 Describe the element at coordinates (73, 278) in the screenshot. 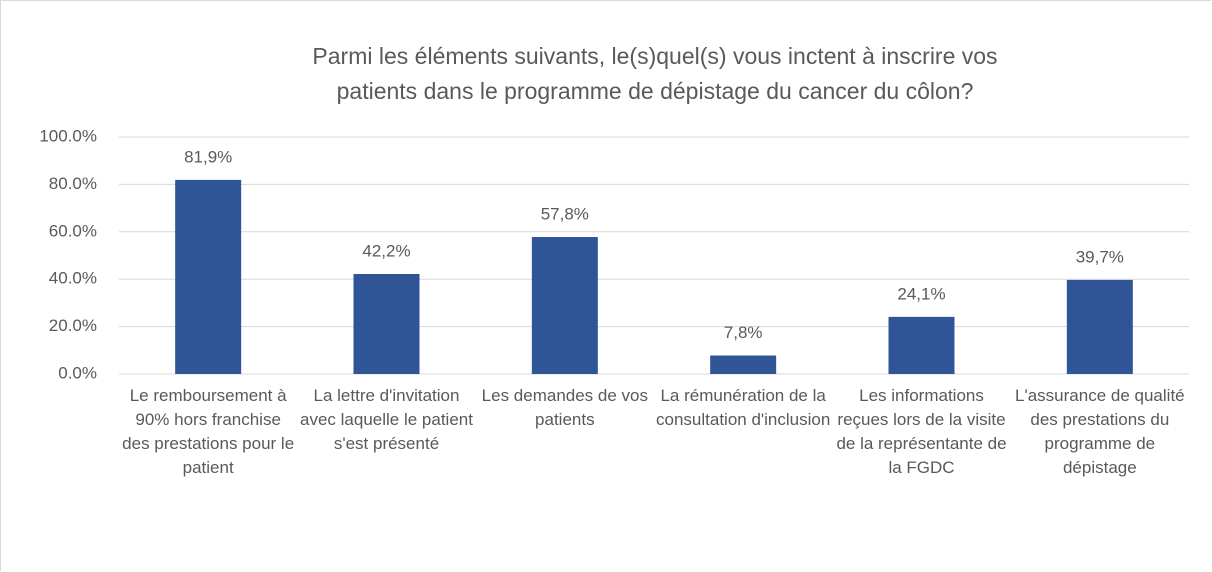

I see `y-tick-label: 40.0%` at that location.